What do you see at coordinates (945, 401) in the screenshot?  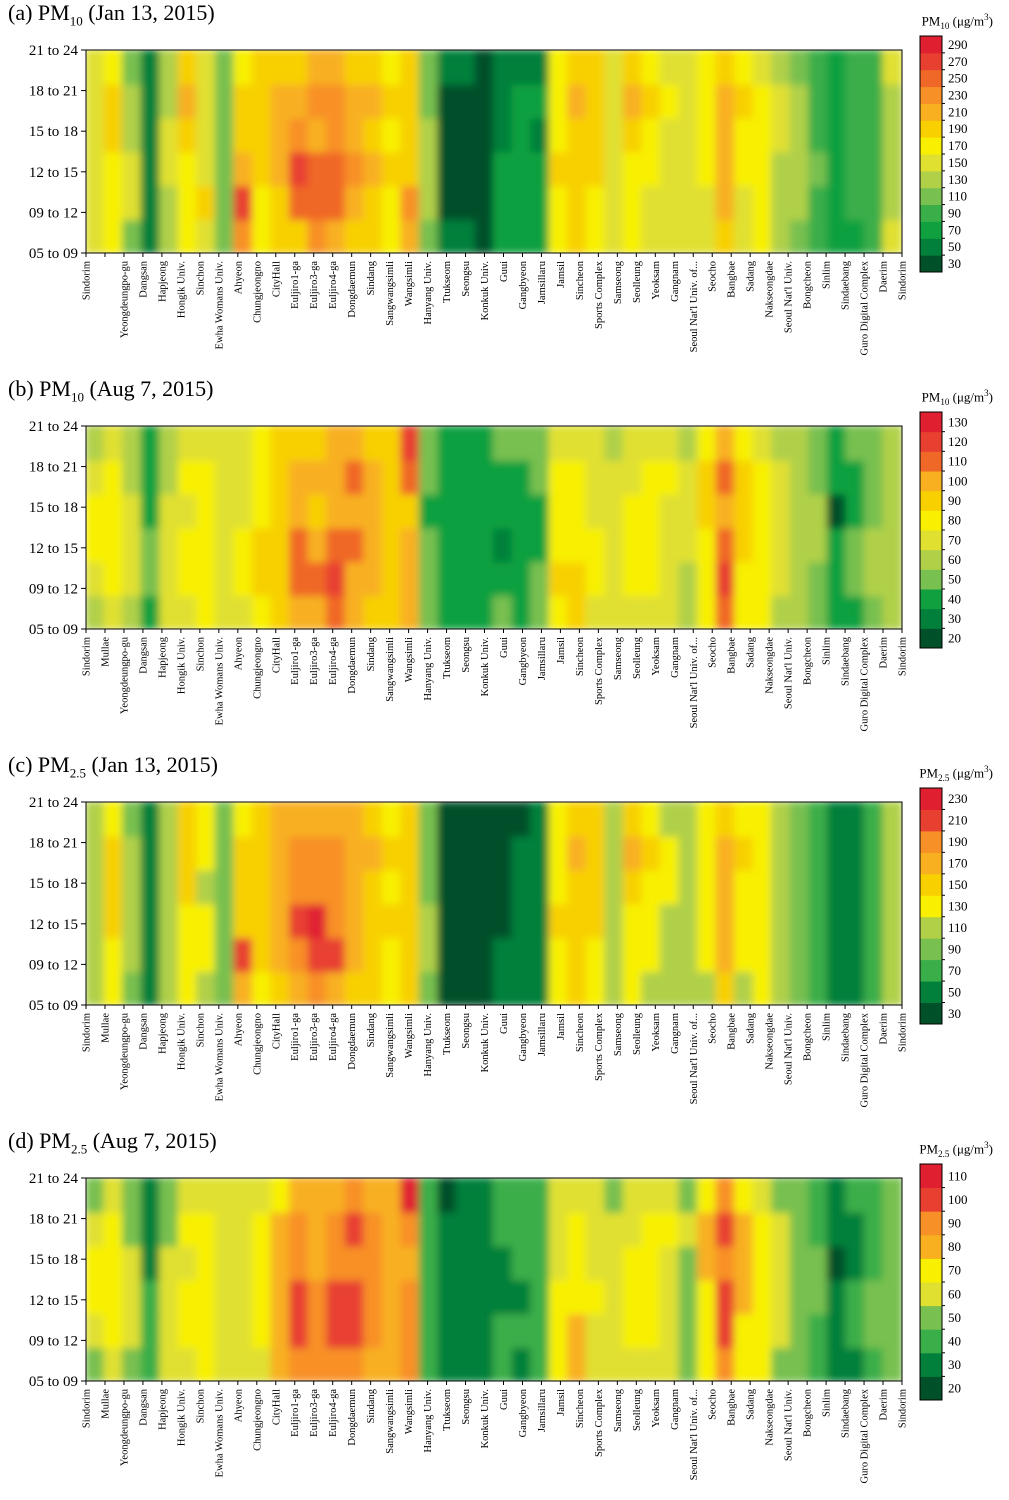 I see `unit-sub: 10` at bounding box center [945, 401].